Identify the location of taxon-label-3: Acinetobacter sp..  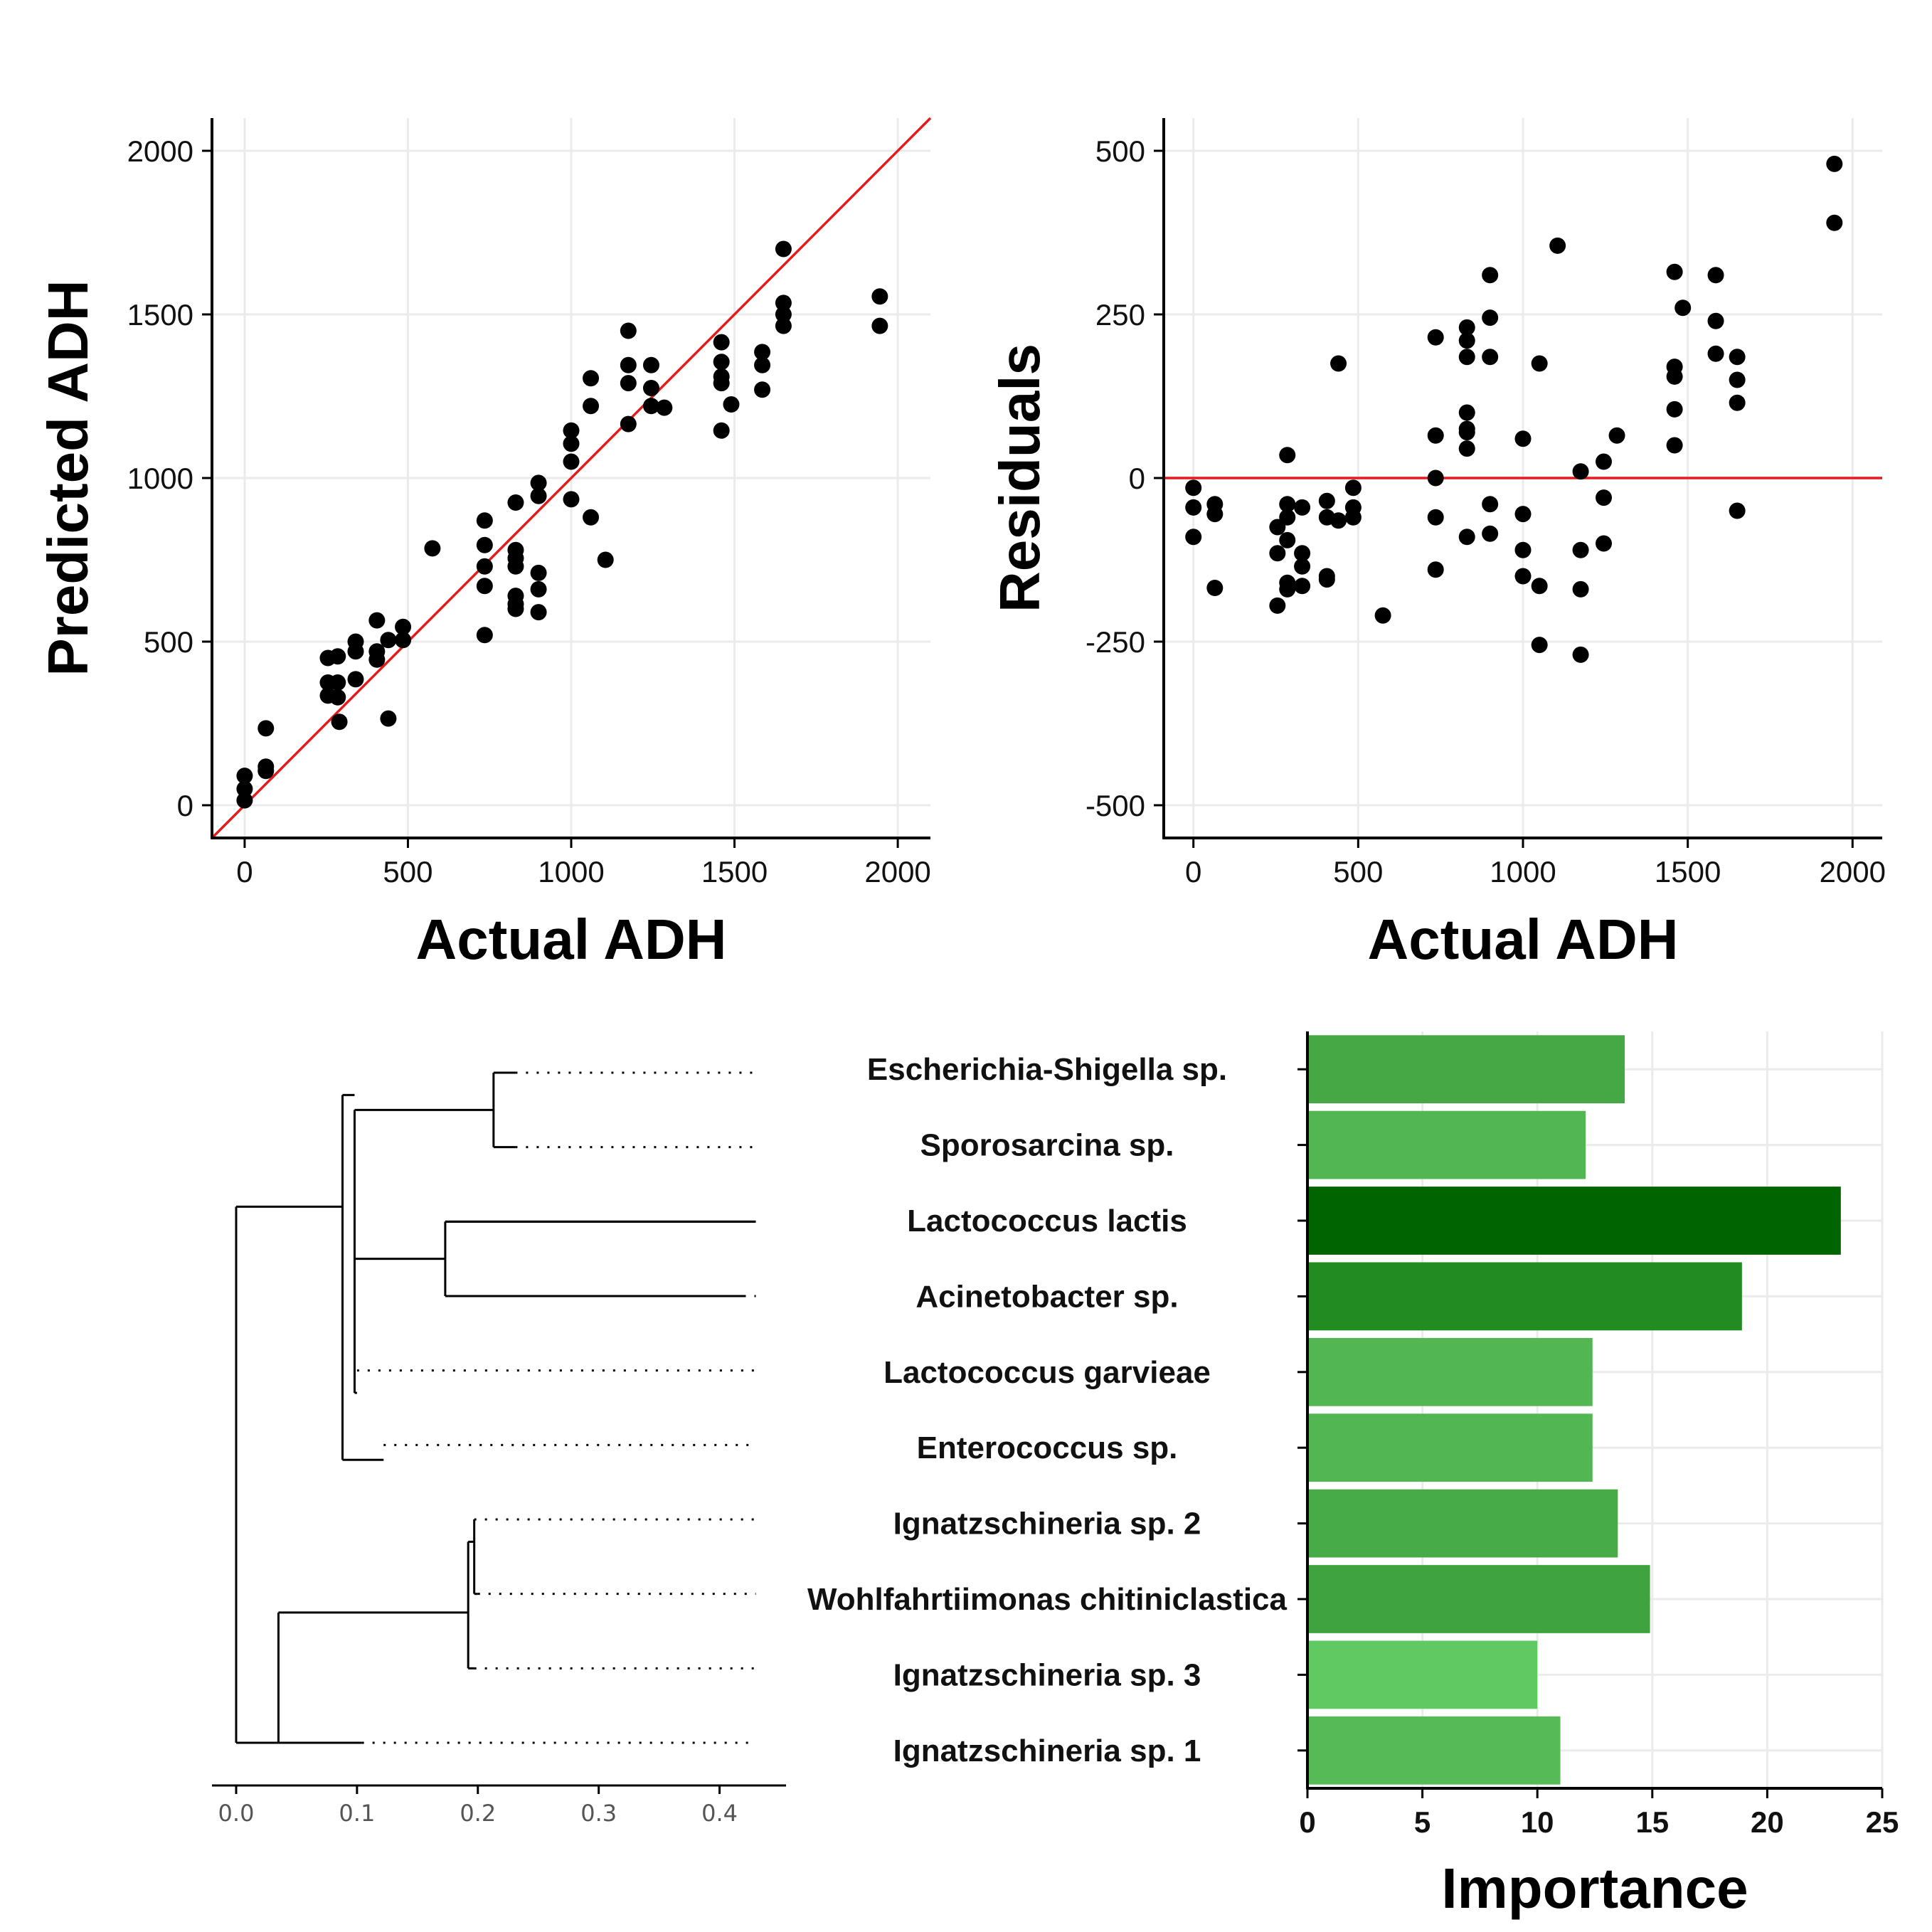
(1046, 1296).